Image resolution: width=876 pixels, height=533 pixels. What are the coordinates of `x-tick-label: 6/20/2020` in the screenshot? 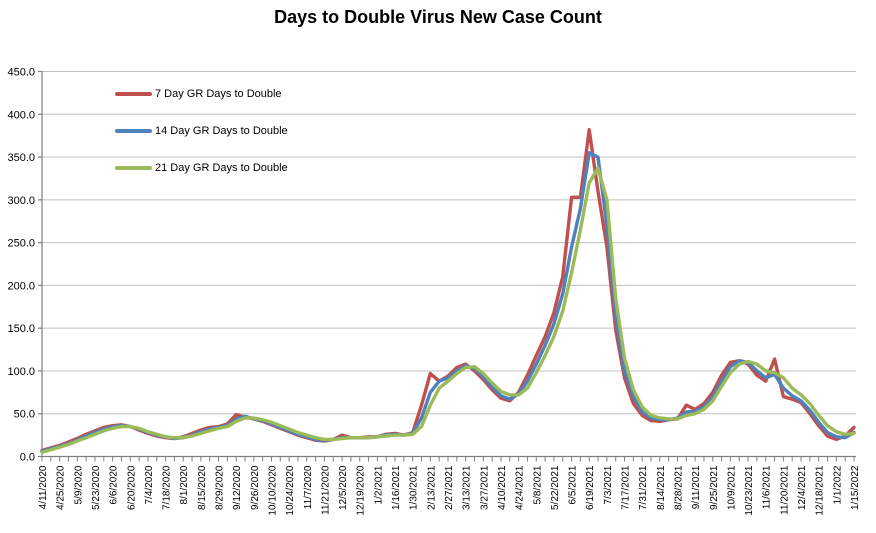 It's located at (131, 487).